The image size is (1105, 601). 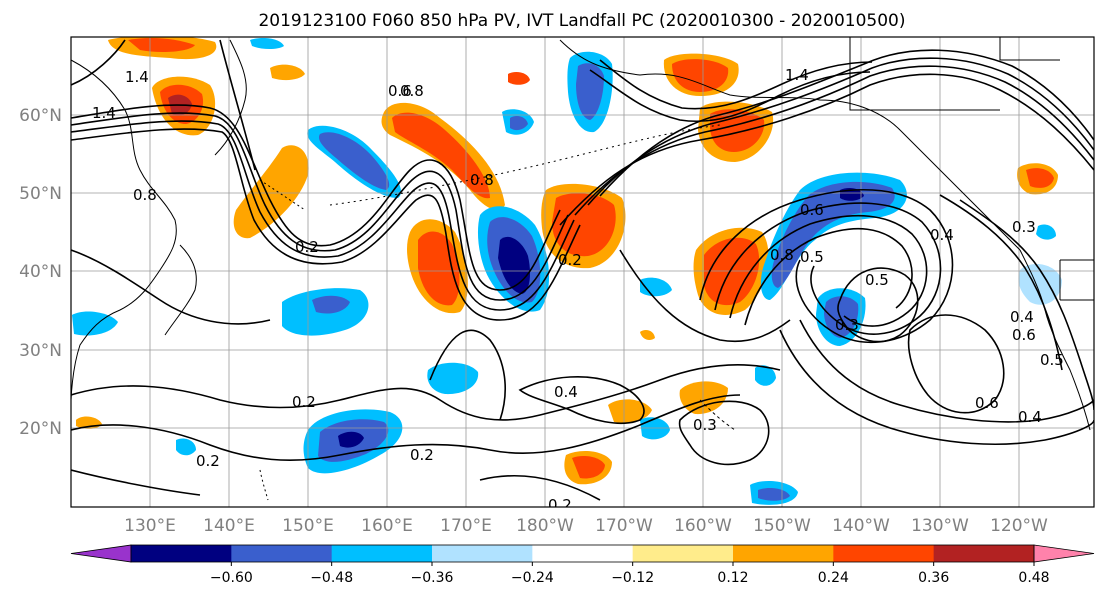 What do you see at coordinates (545, 526) in the screenshot?
I see `lon-label: 180°W` at bounding box center [545, 526].